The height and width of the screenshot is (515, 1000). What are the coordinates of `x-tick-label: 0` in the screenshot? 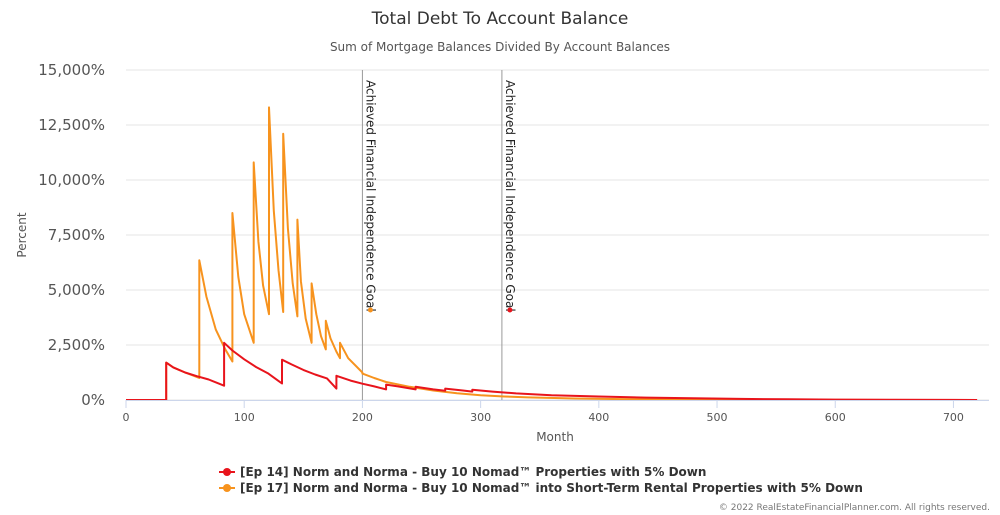 It's located at (126, 417).